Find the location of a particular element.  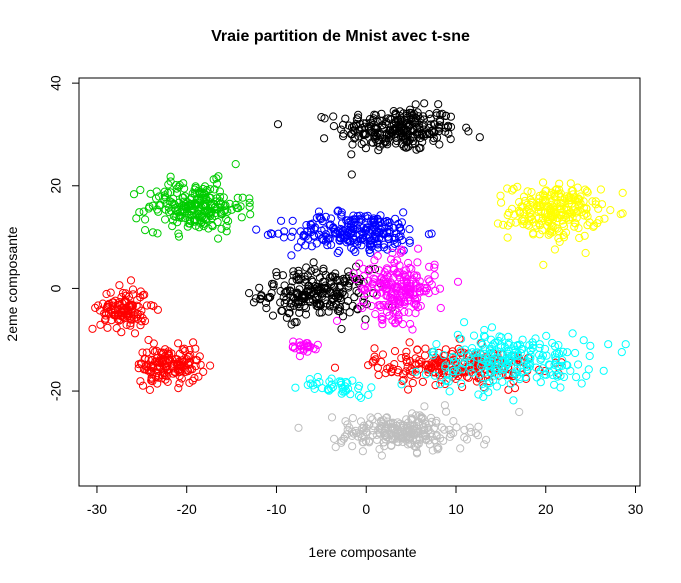

series-magenta is located at coordinates (375, 302).